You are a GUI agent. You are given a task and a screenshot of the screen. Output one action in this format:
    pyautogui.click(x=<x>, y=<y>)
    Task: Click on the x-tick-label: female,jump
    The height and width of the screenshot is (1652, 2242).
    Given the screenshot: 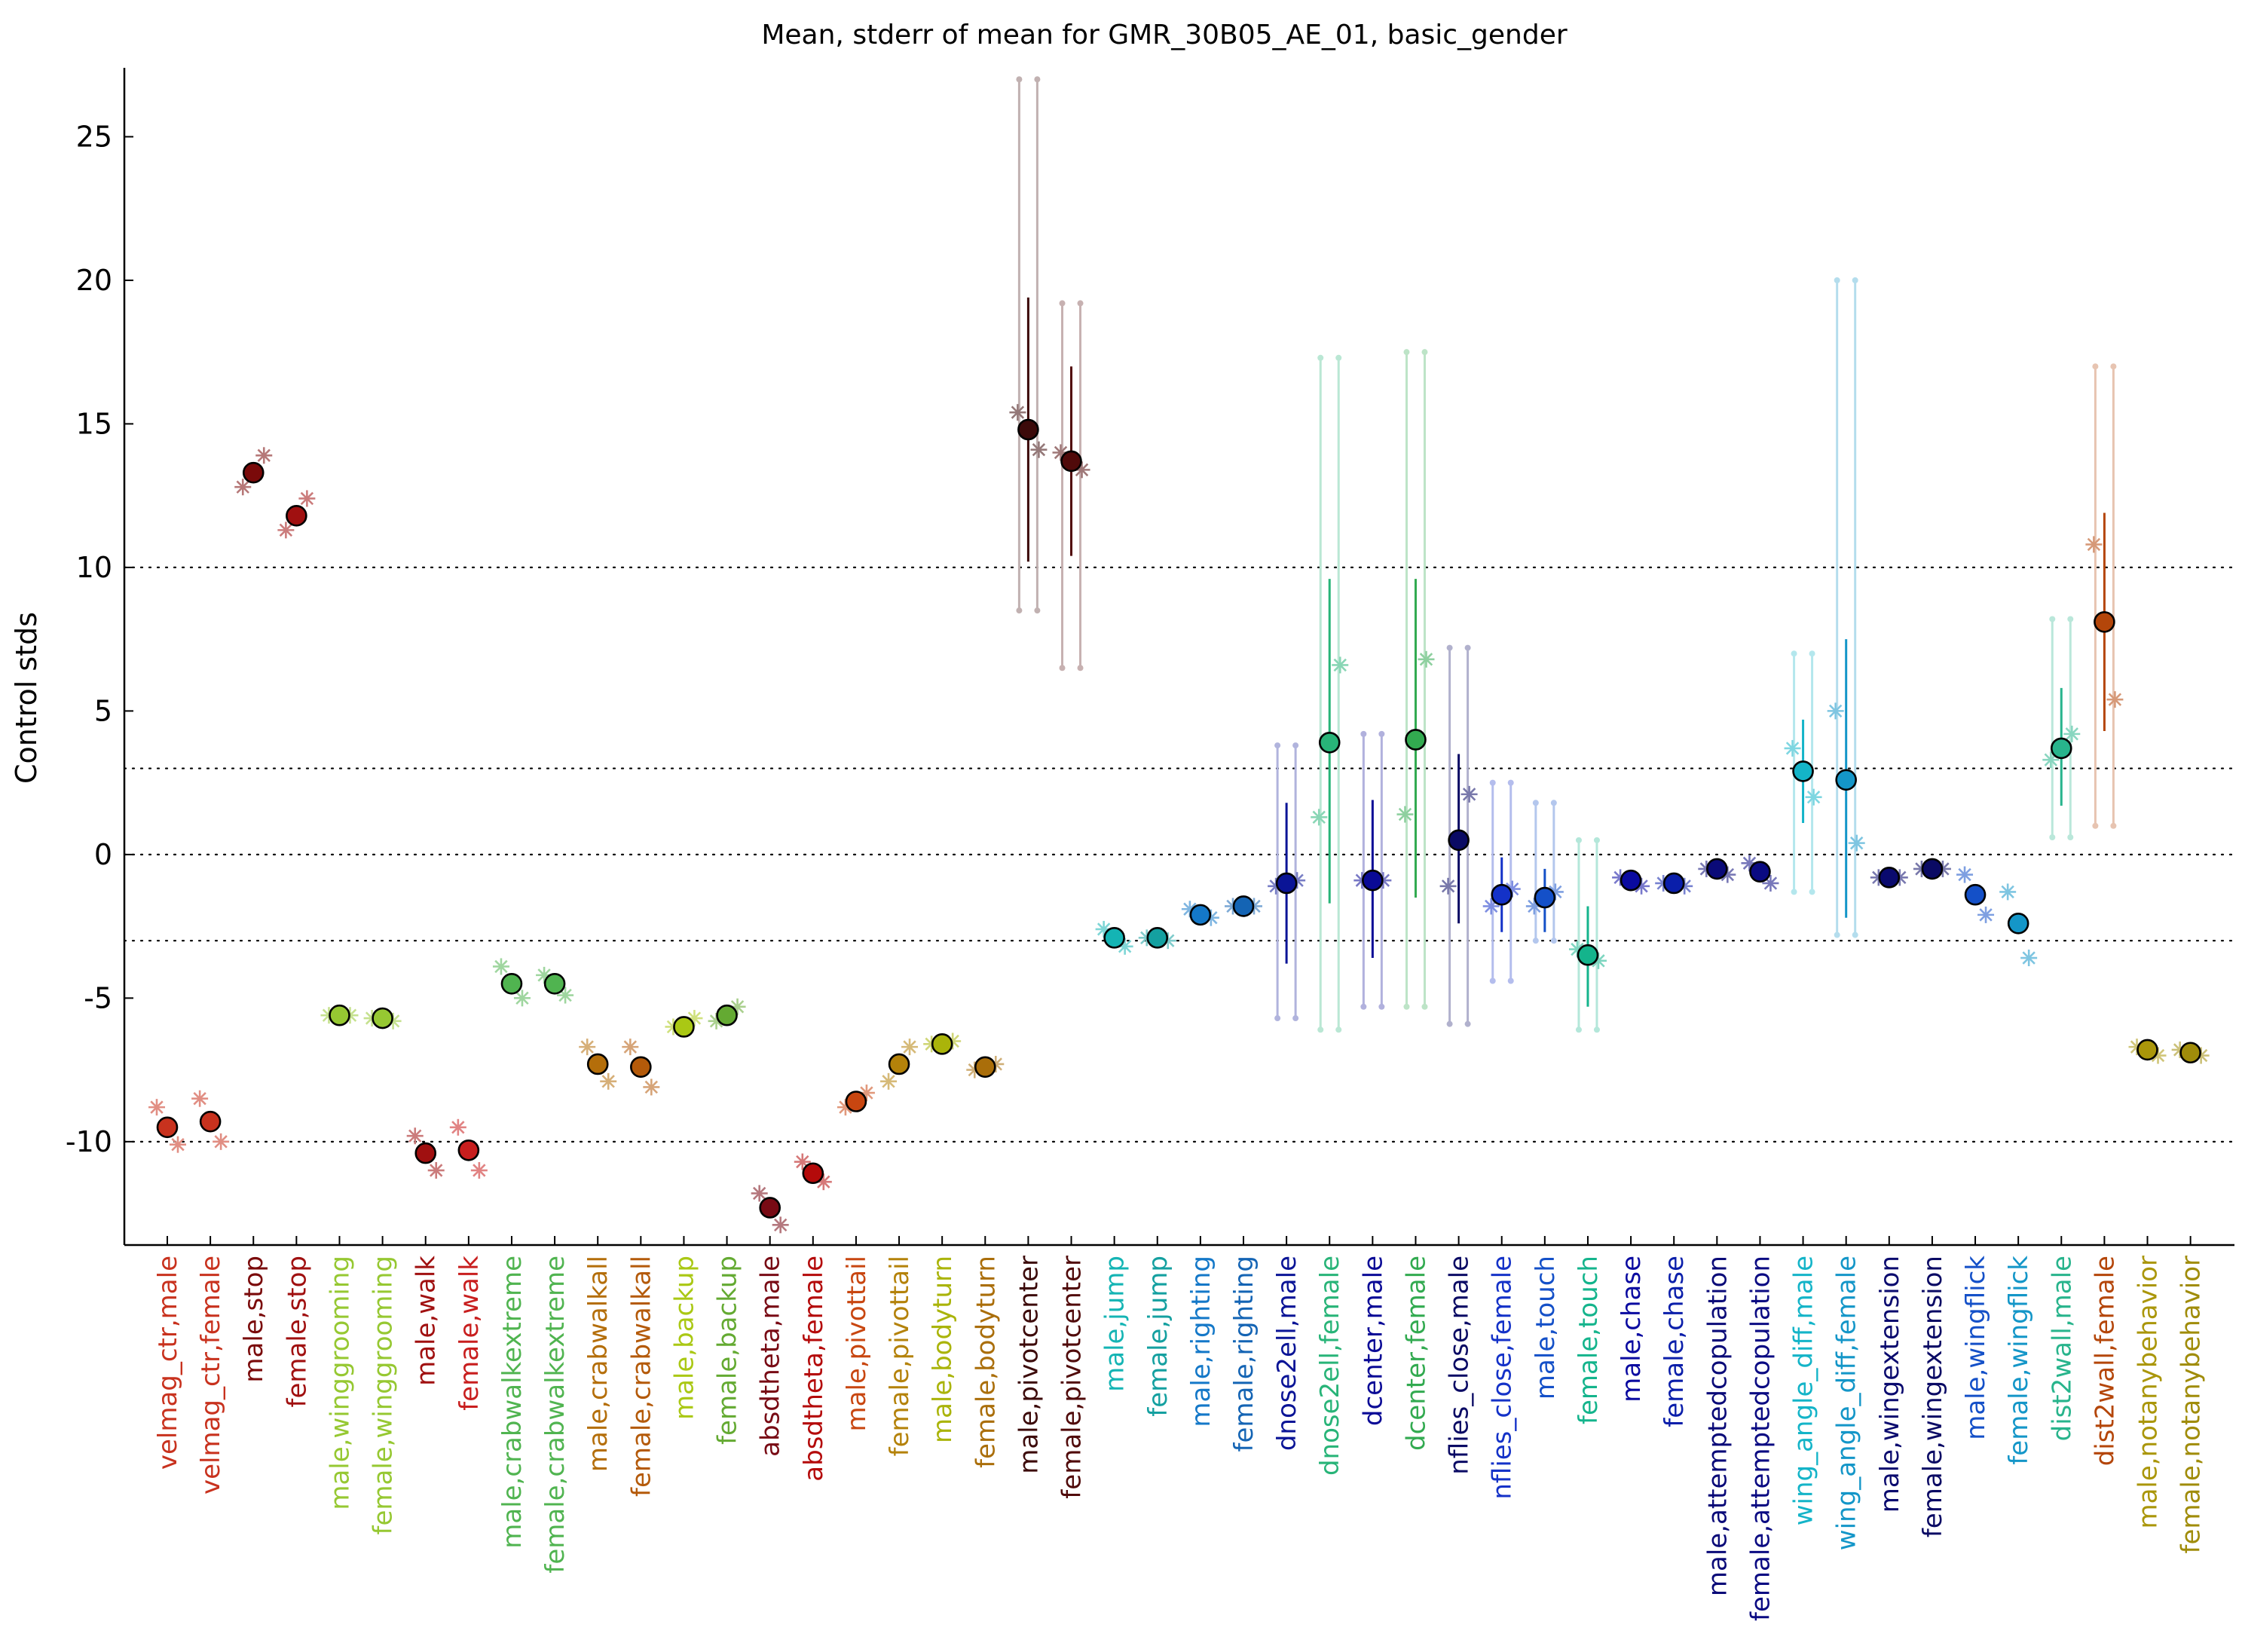 What is the action you would take?
    pyautogui.click(x=1158, y=1337)
    